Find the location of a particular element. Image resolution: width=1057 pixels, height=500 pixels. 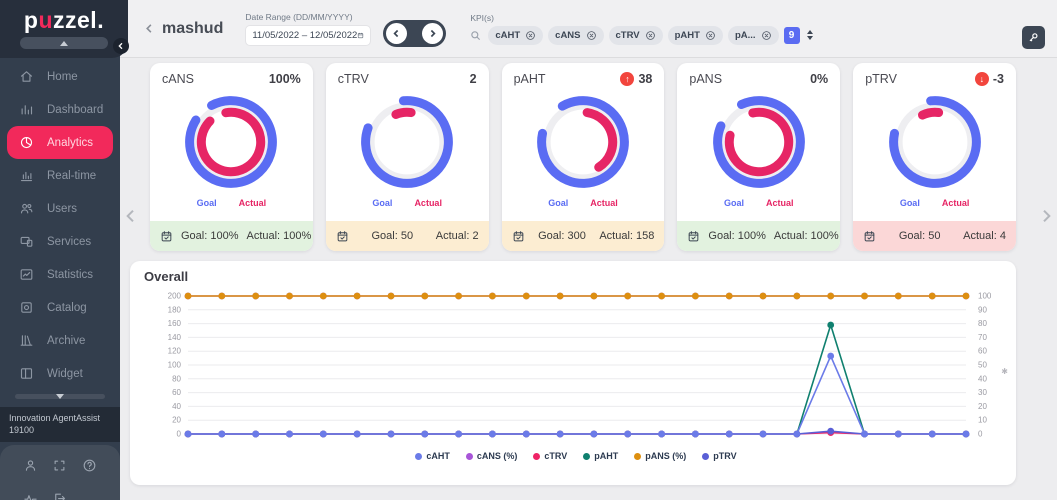

kpi-tag-paht: pAHT is located at coordinates (695, 35).